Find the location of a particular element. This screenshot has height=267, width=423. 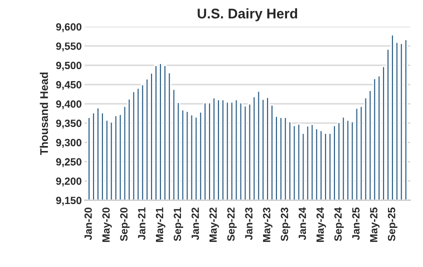

y-tick-label: 9,600 is located at coordinates (69, 27).